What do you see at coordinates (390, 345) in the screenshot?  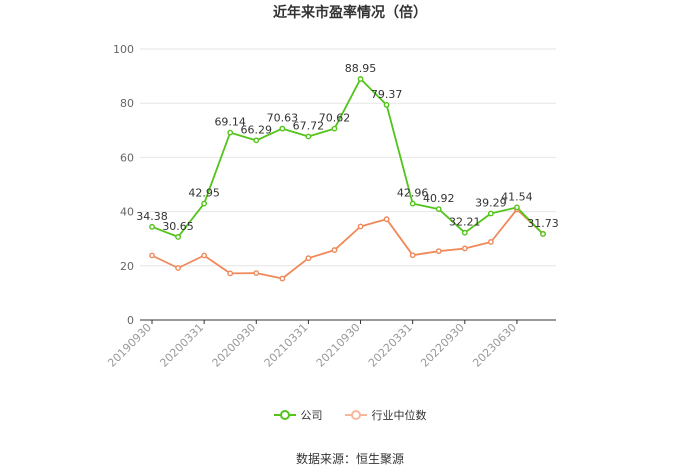 I see `x-tick-label: 20220331` at bounding box center [390, 345].